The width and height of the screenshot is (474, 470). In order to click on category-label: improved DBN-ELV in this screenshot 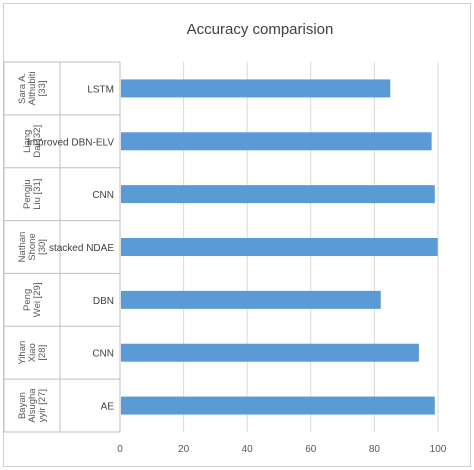, I will do `click(70, 142)`.